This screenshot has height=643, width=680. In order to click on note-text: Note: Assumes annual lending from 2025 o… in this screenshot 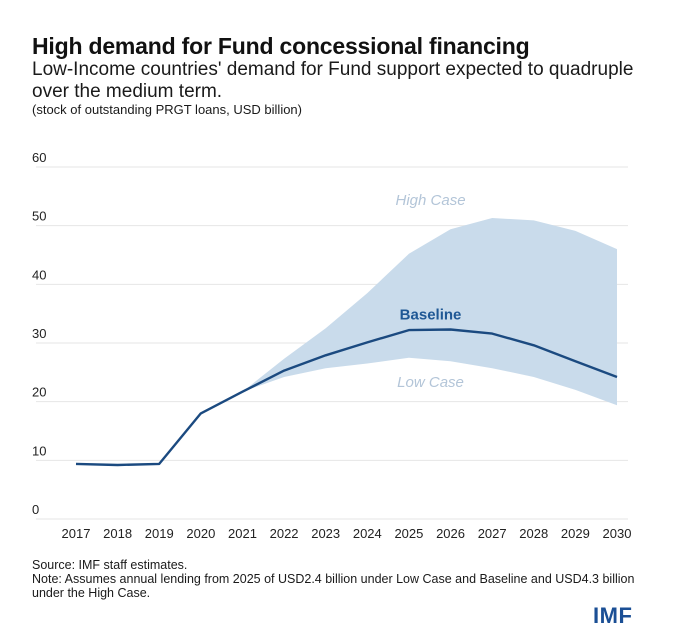, I will do `click(333, 586)`.